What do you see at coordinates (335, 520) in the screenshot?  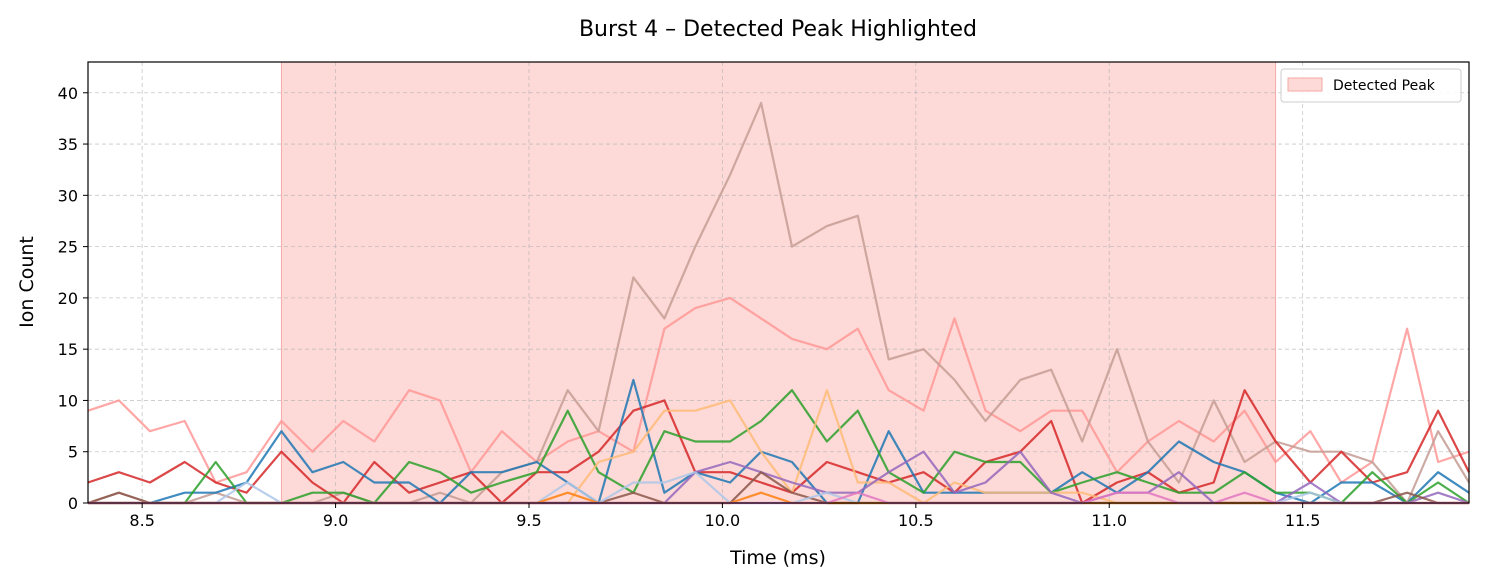 I see `x-tick-label: 9.0` at bounding box center [335, 520].